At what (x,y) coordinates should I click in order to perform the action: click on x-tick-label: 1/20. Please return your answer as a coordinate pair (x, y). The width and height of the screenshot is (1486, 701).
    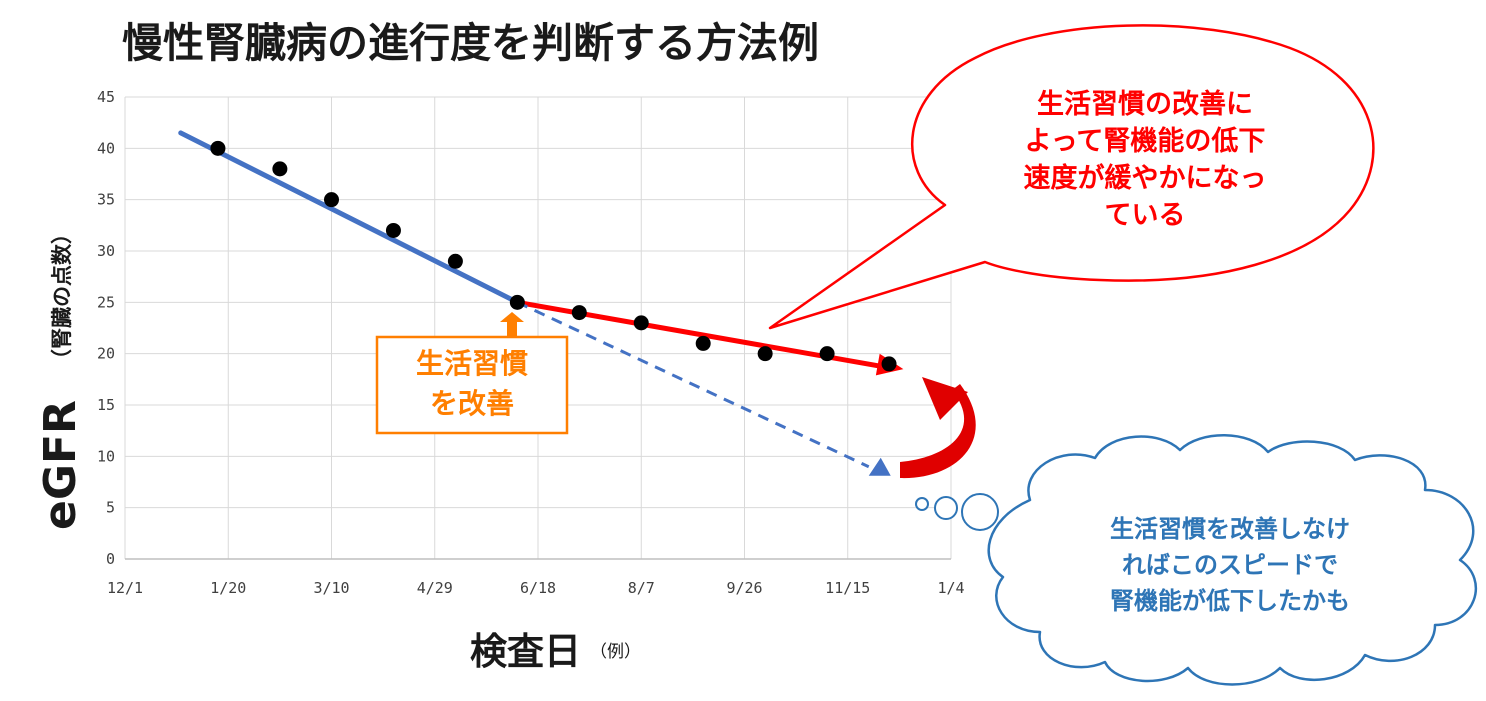
    Looking at the image, I should click on (228, 588).